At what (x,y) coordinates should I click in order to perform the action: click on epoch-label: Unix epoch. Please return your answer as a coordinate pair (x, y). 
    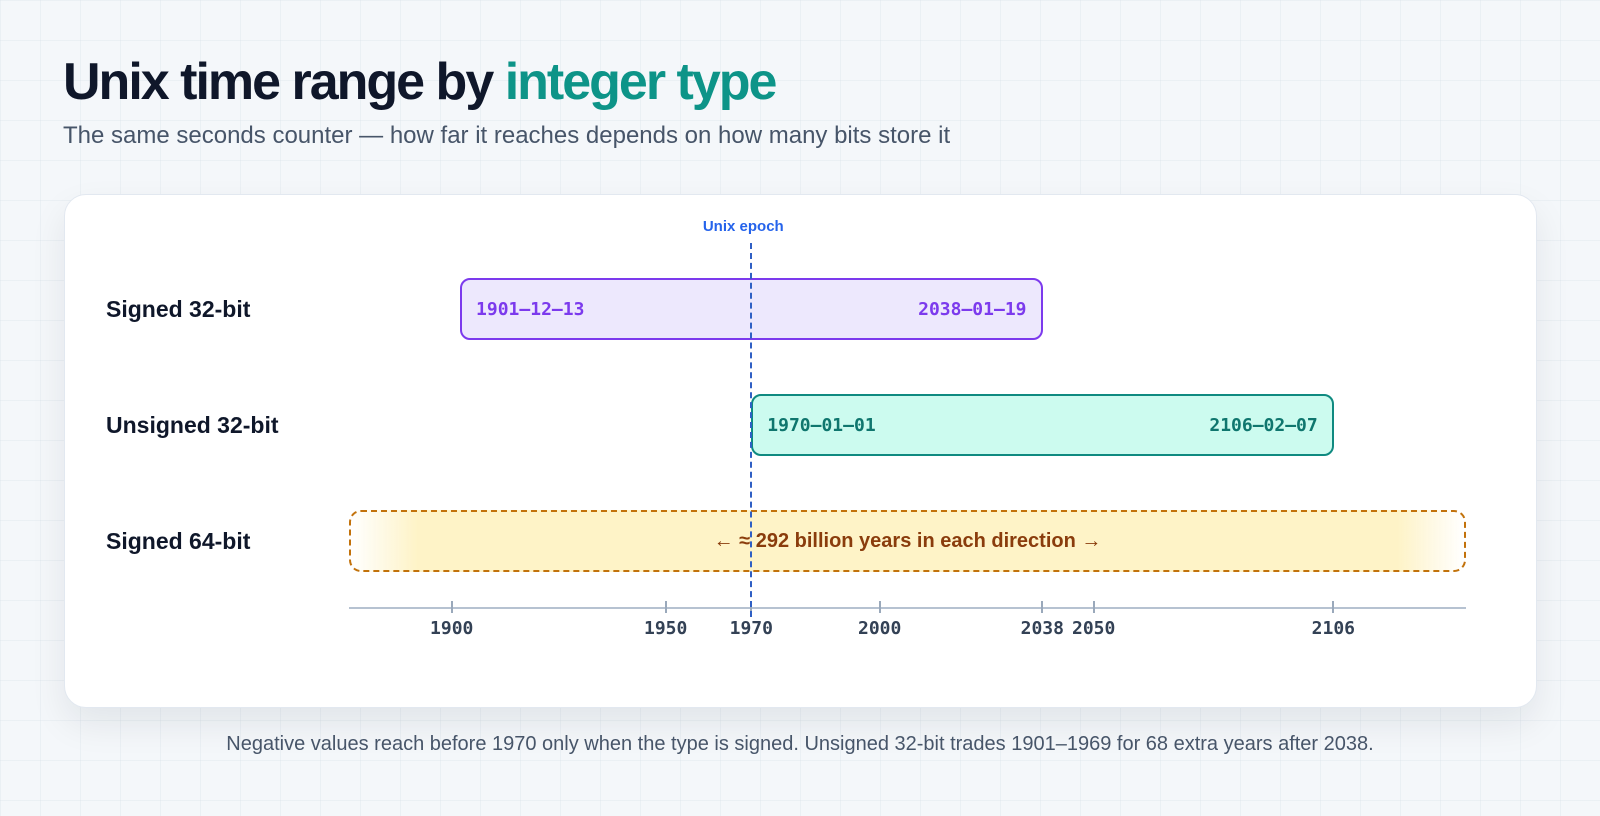
    Looking at the image, I should click on (743, 226).